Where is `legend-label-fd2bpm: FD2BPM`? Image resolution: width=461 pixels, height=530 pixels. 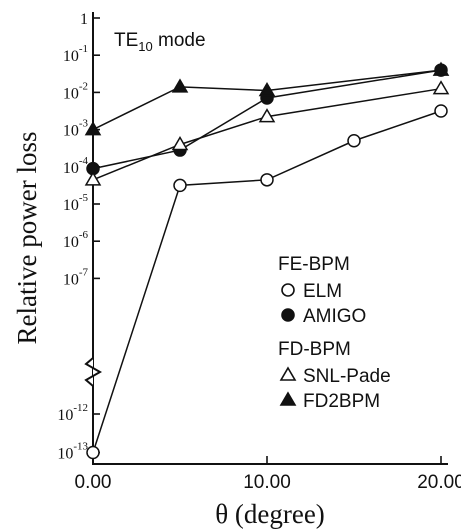 legend-label-fd2bpm: FD2BPM is located at coordinates (341, 401).